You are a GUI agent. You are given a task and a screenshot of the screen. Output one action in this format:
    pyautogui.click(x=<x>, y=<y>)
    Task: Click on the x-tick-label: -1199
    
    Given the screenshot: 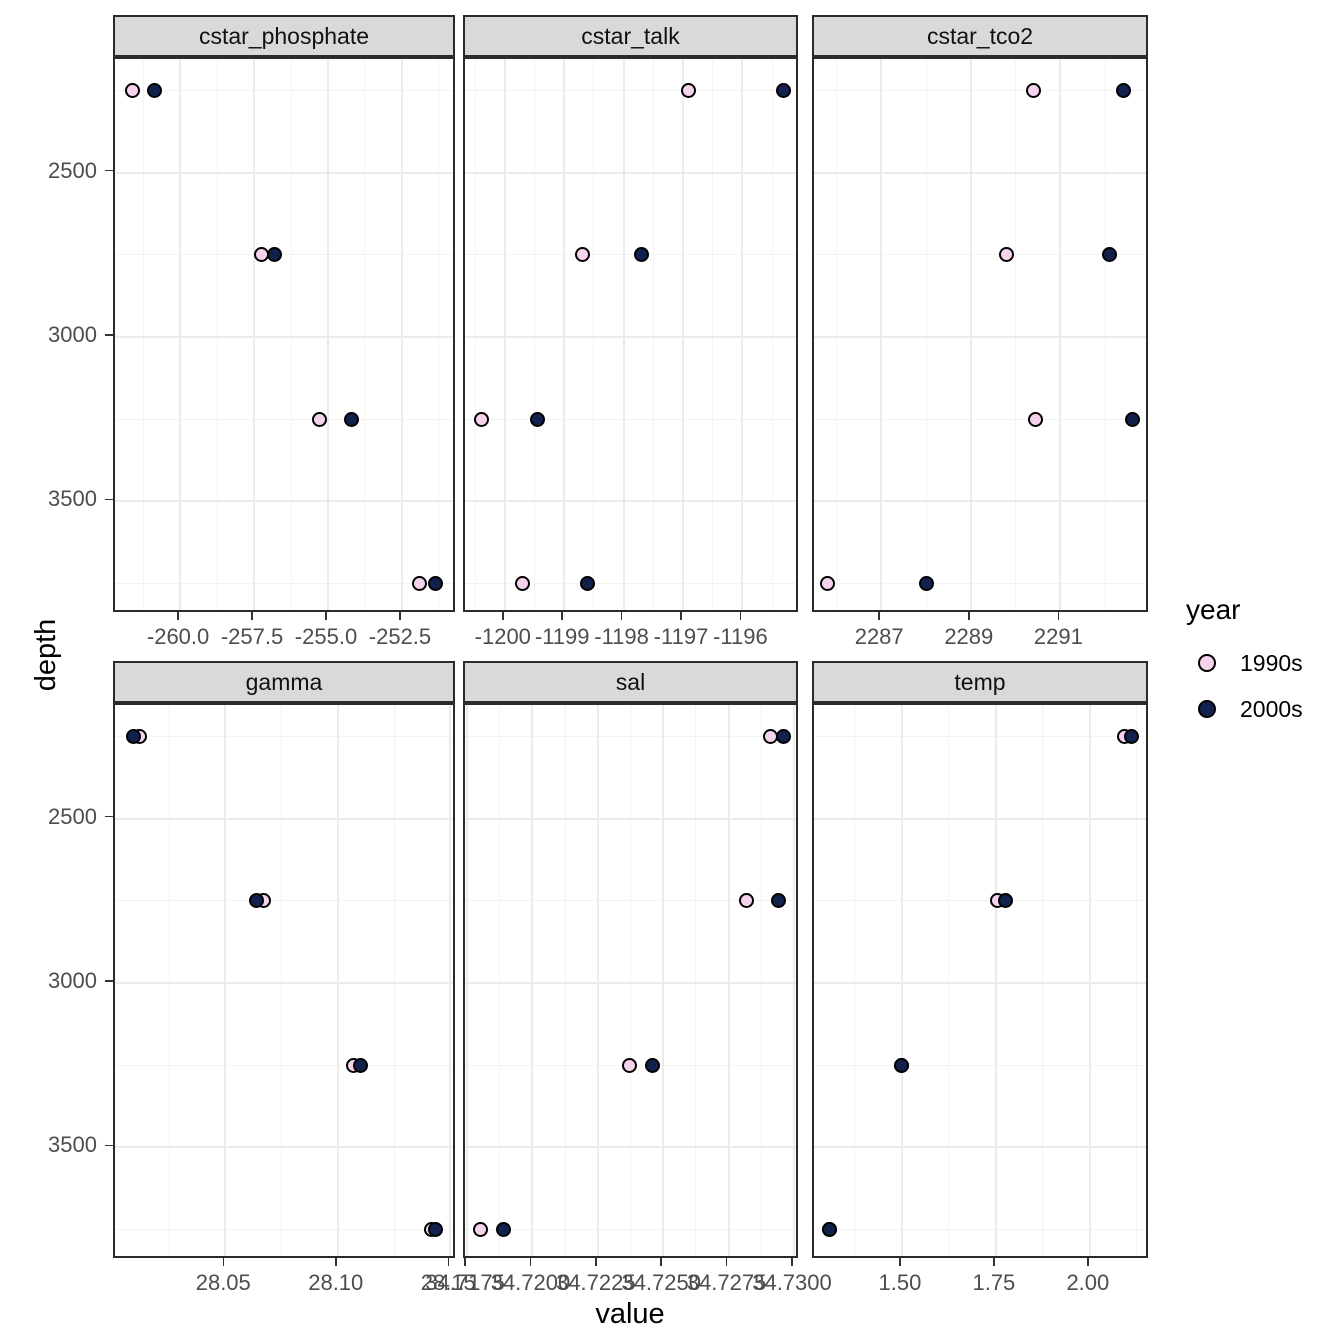 What is the action you would take?
    pyautogui.click(x=562, y=636)
    